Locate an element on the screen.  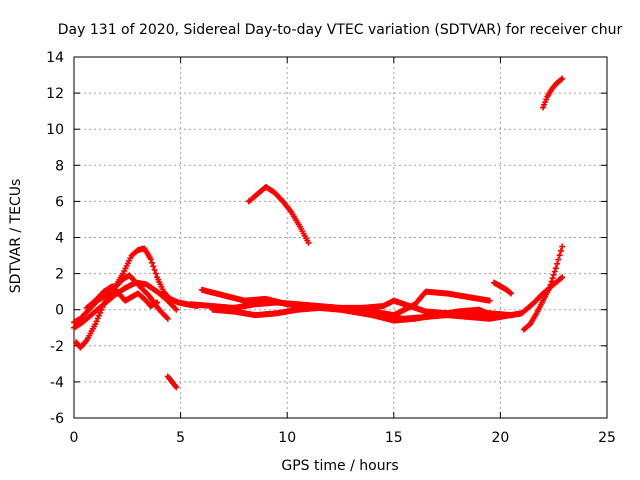
y-tick-label: 10 is located at coordinates (55, 130).